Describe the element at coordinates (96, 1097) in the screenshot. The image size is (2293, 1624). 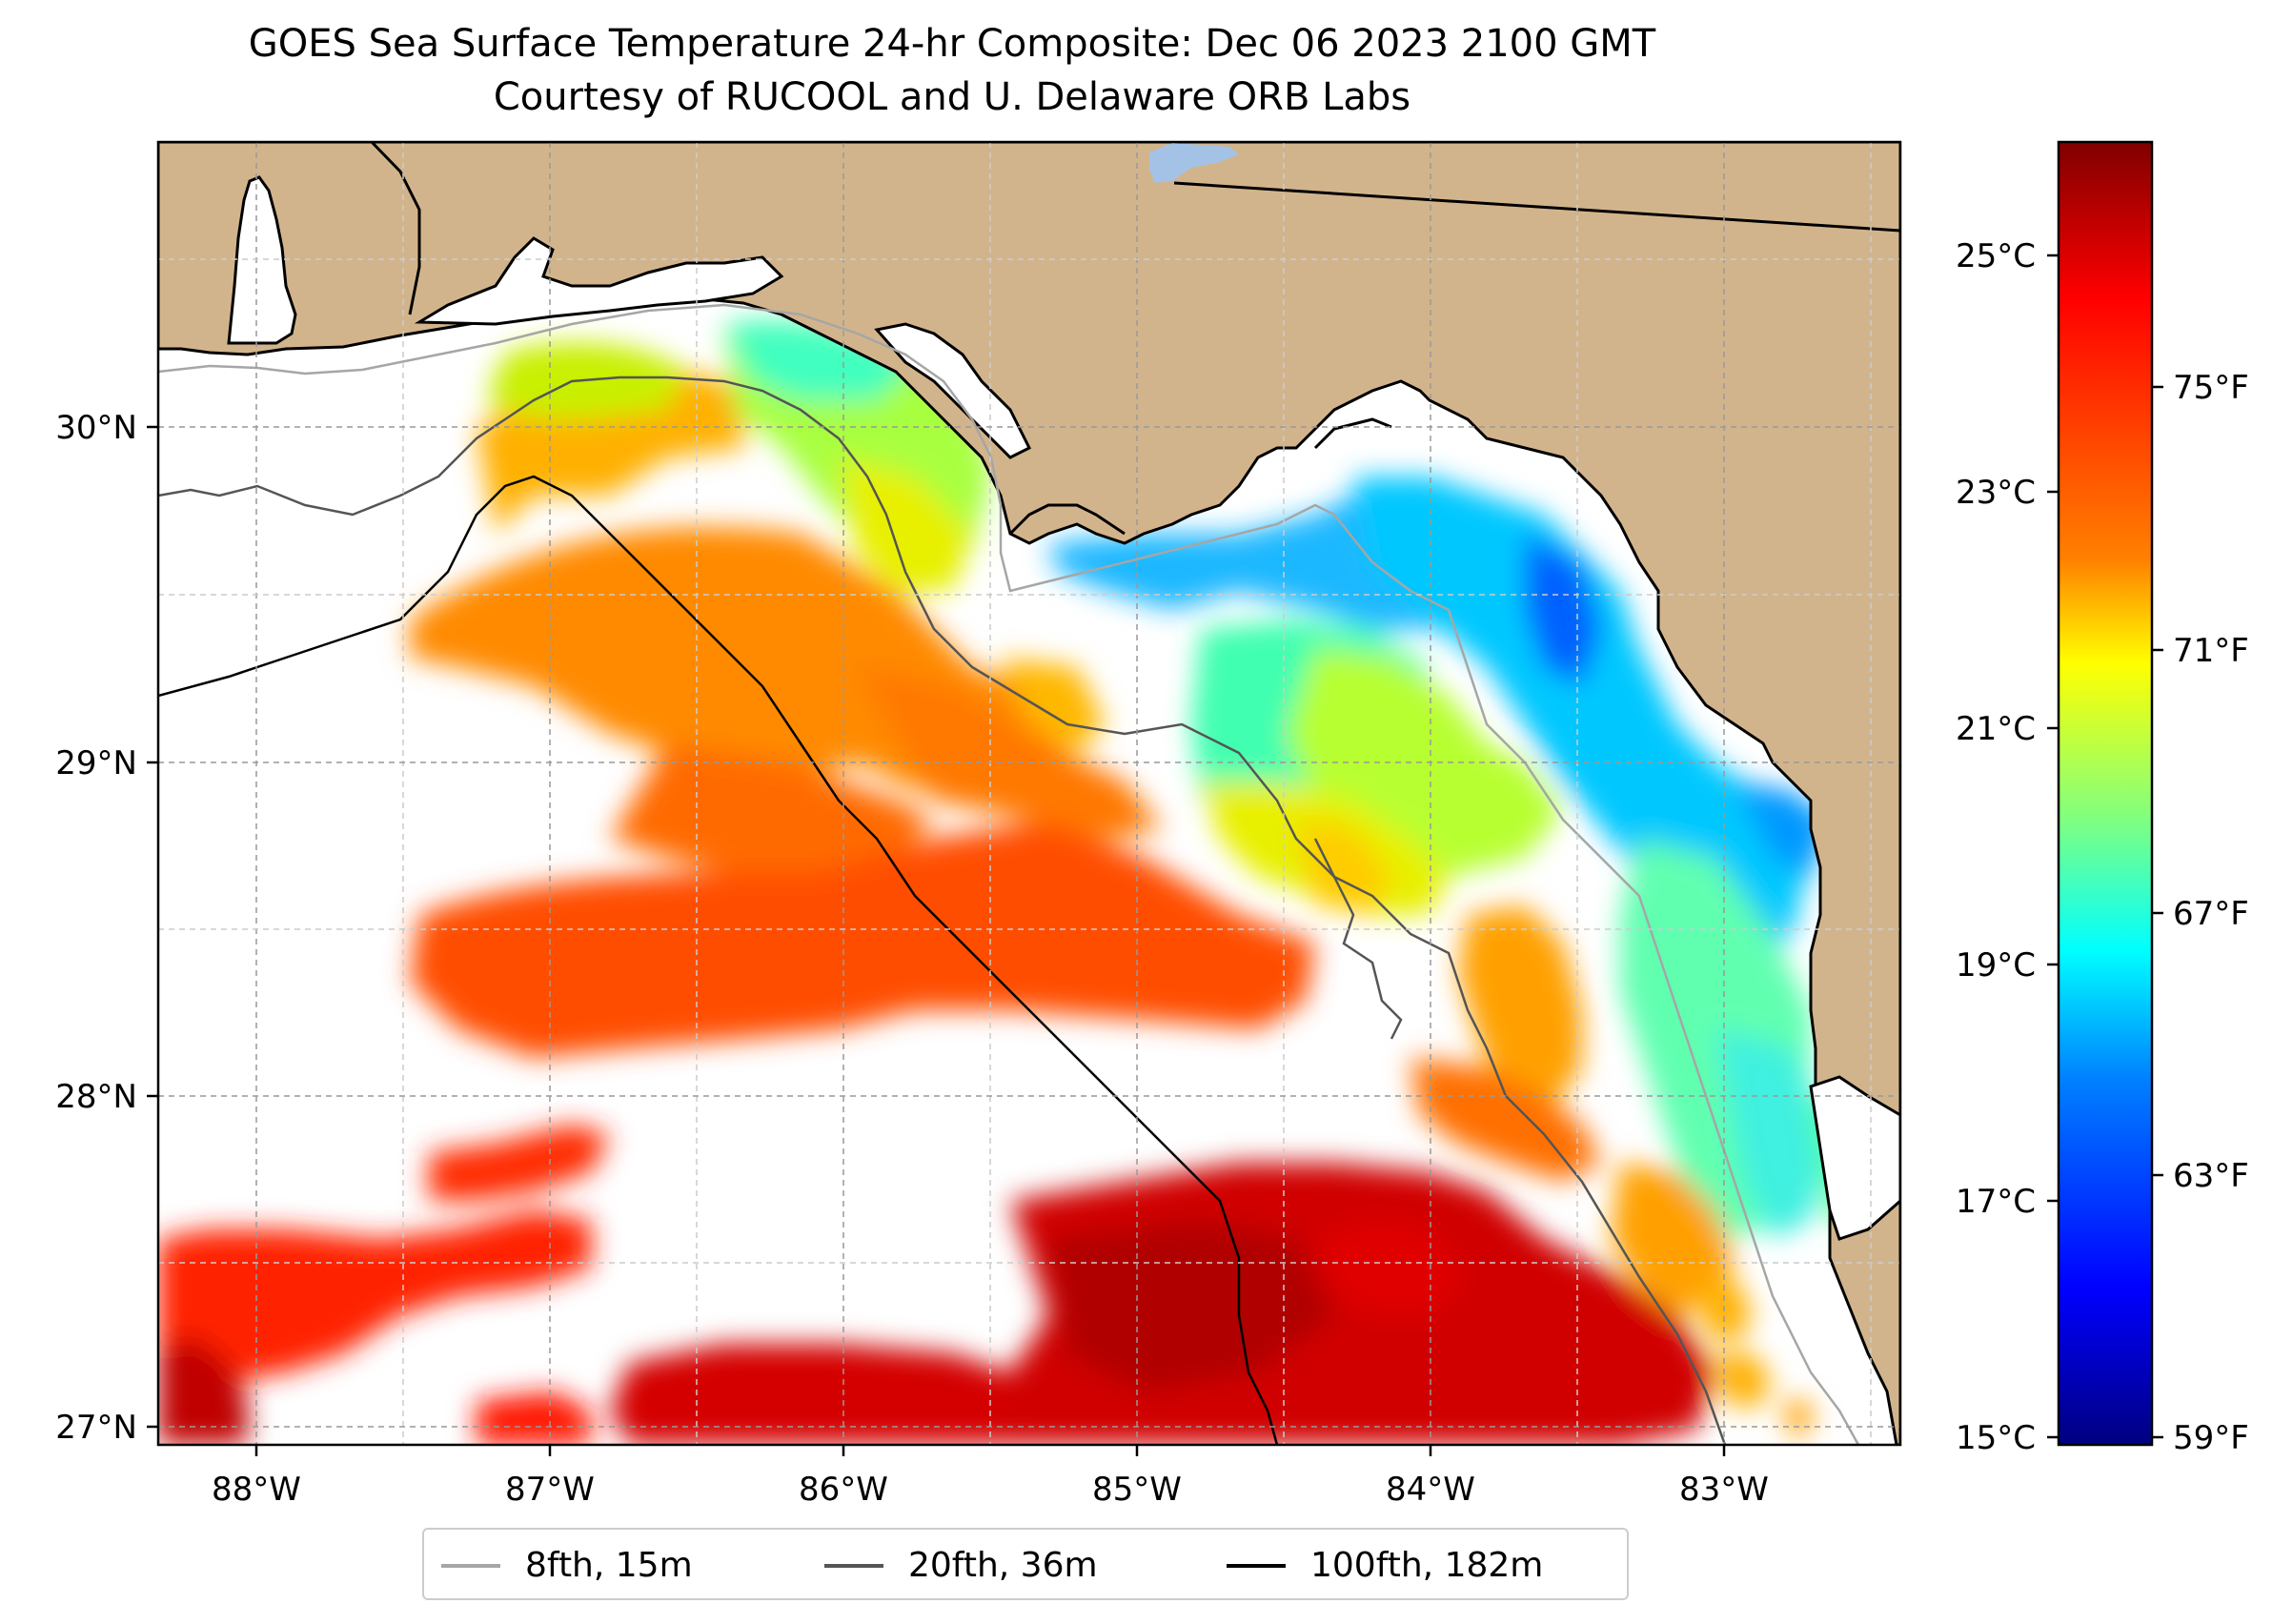
I see `y-tick-label: 28°N` at that location.